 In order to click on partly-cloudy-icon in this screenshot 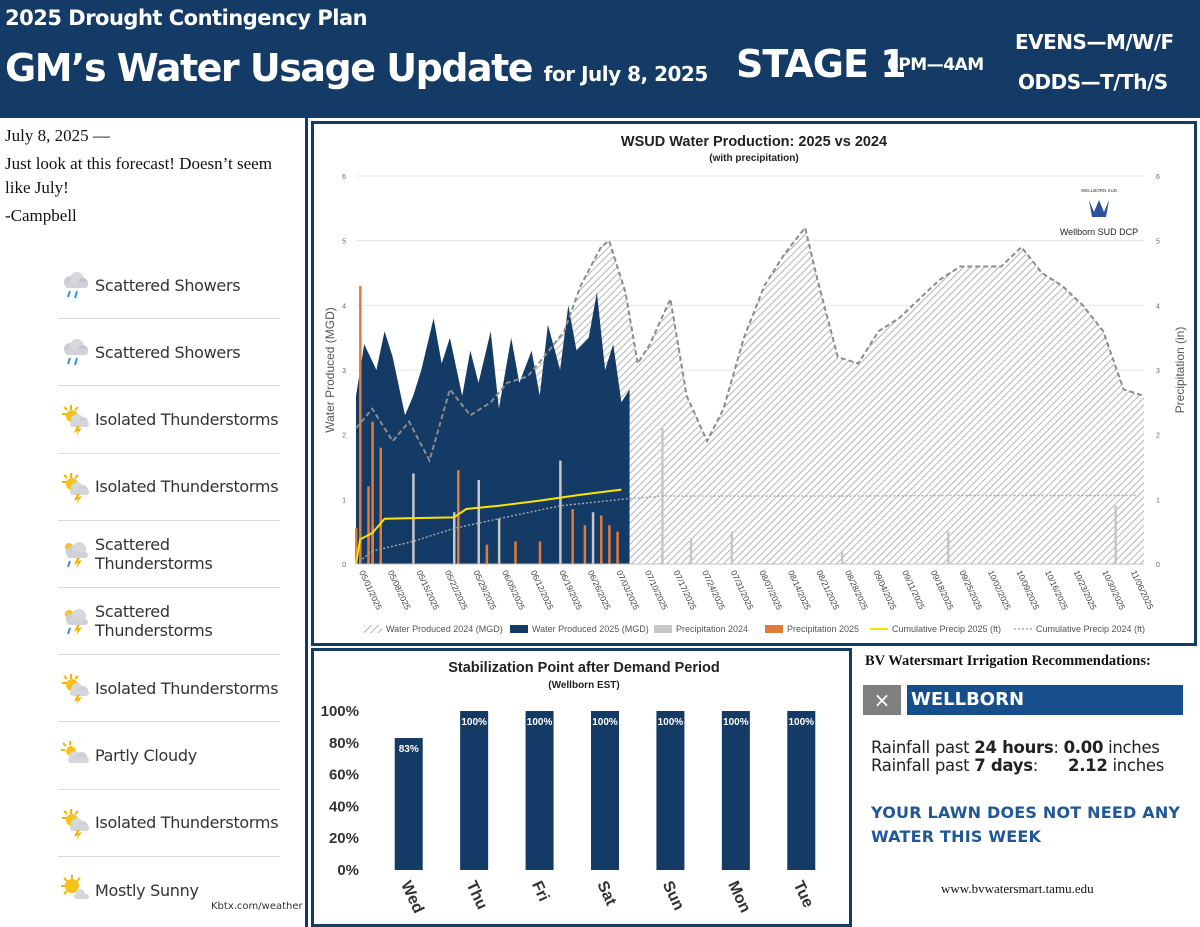, I will do `click(75, 755)`.